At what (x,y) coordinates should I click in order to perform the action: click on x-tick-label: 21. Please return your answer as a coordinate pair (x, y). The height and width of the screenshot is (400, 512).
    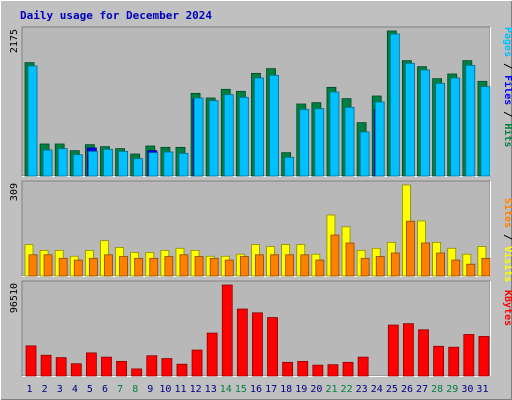
    Looking at the image, I should click on (331, 389).